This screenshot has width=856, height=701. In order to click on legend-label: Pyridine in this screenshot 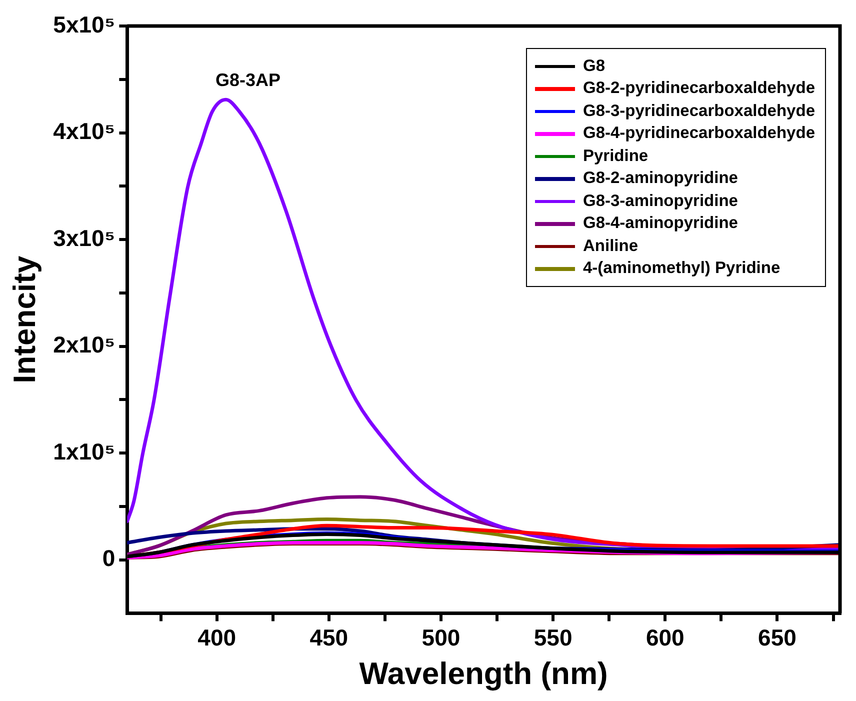, I will do `click(615, 156)`.